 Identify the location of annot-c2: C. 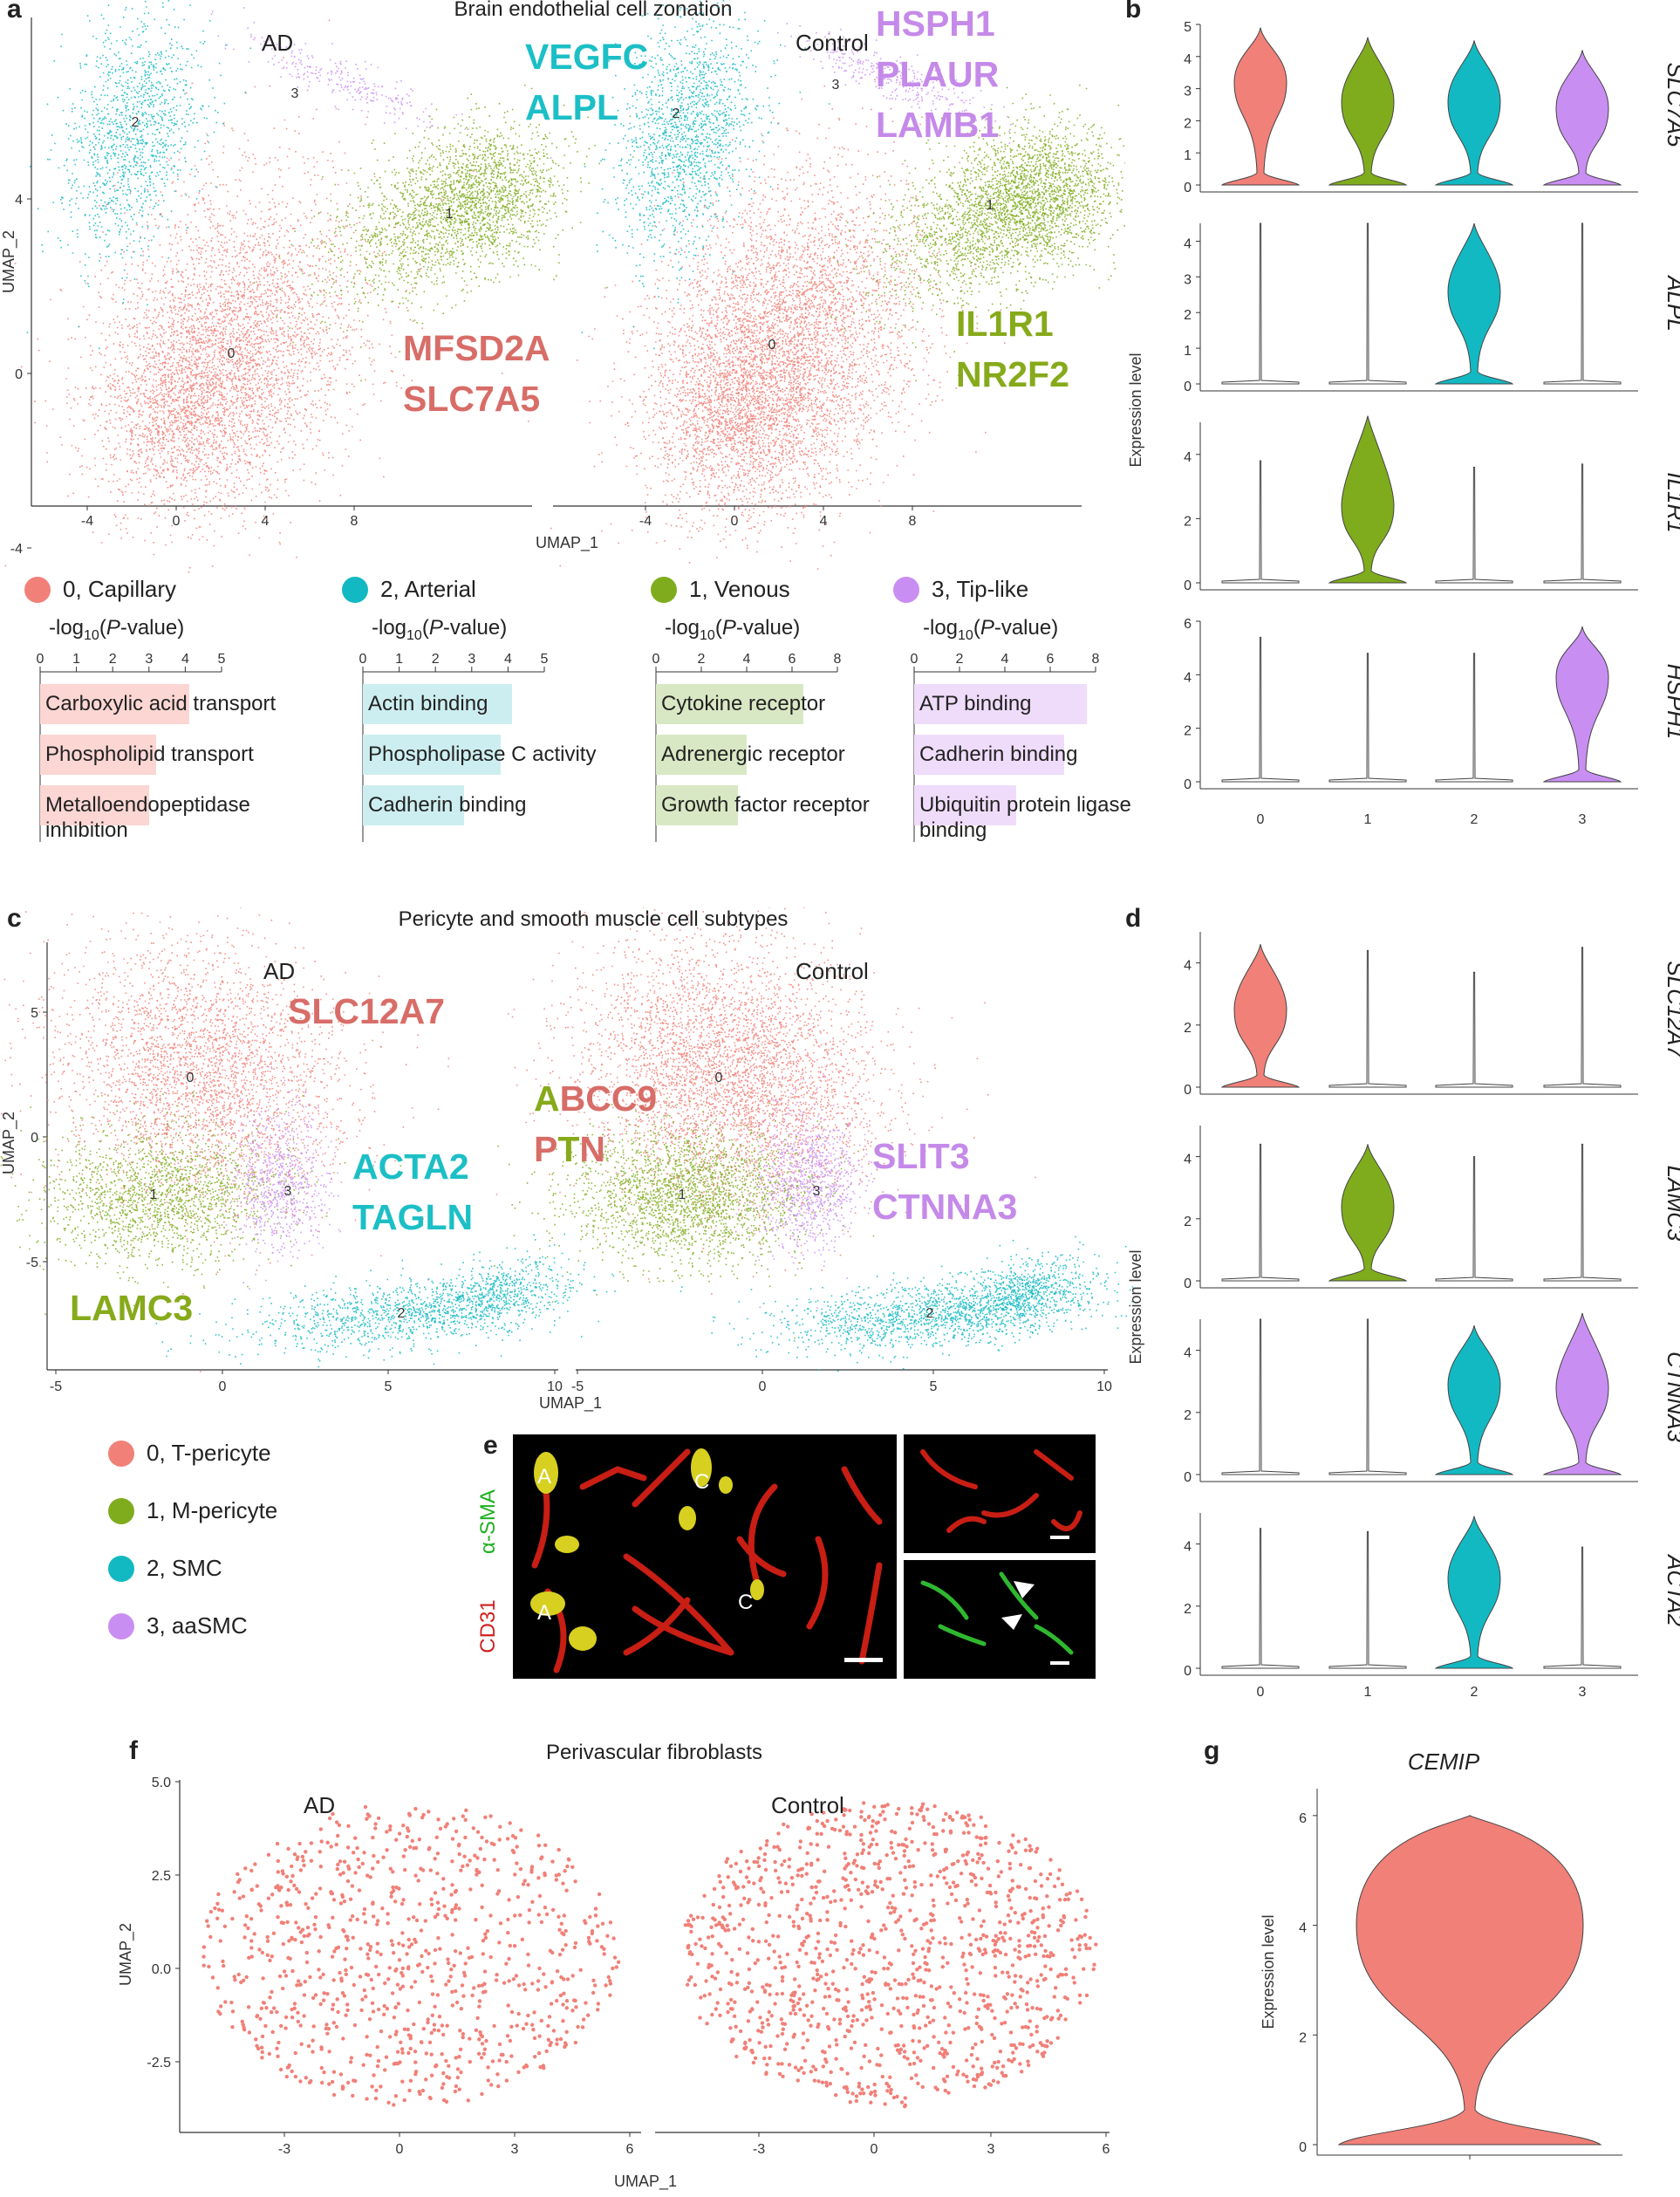
(745, 1602).